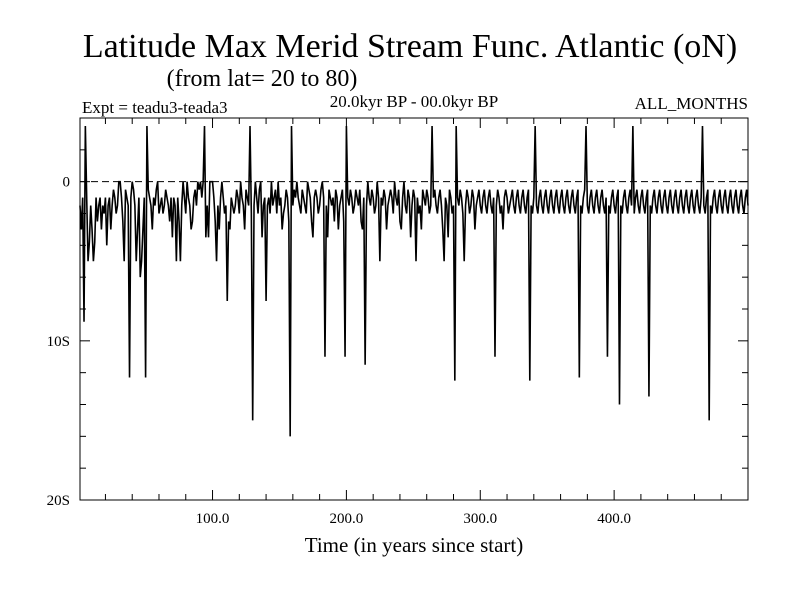 This screenshot has height=600, width=800. What do you see at coordinates (414, 545) in the screenshot?
I see `x-axis-label: Time (in years since start)` at bounding box center [414, 545].